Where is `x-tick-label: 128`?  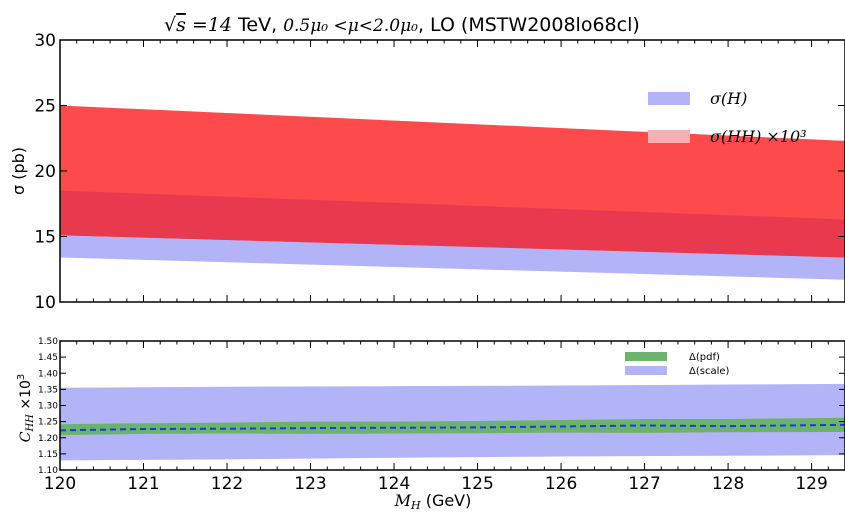
x-tick-label: 128 is located at coordinates (728, 484).